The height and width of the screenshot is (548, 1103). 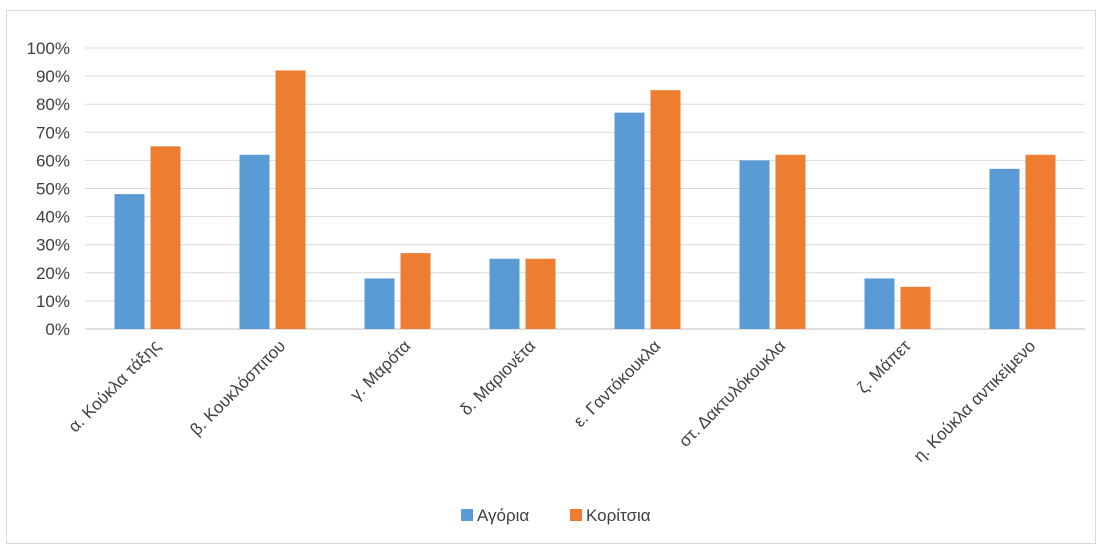 What do you see at coordinates (53, 217) in the screenshot?
I see `y-tick-label: 40%` at bounding box center [53, 217].